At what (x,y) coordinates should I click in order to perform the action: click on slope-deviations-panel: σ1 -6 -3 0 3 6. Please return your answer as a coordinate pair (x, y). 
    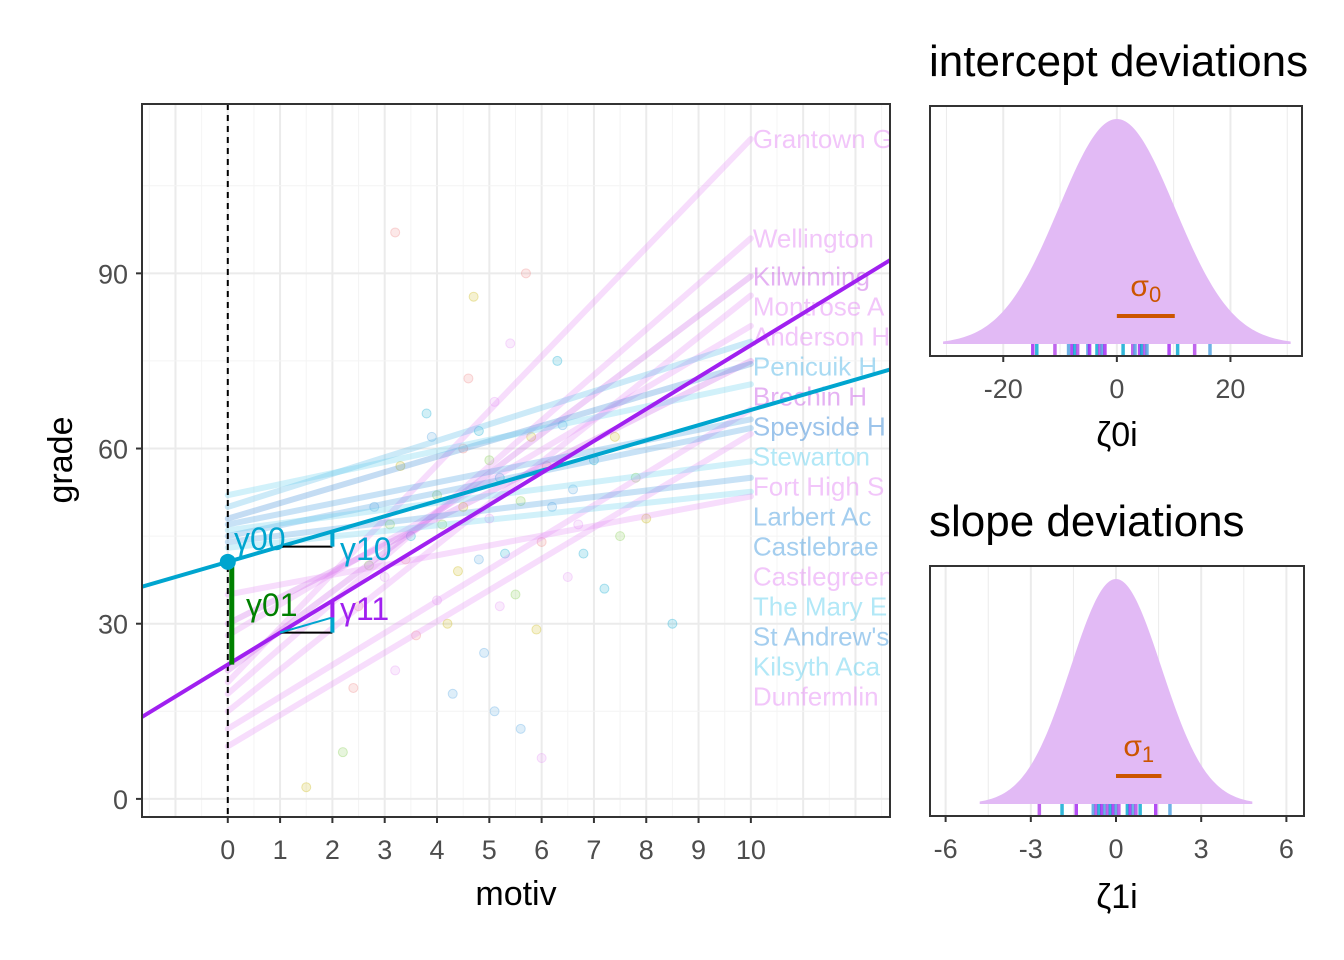
    Looking at the image, I should click on (1117, 714).